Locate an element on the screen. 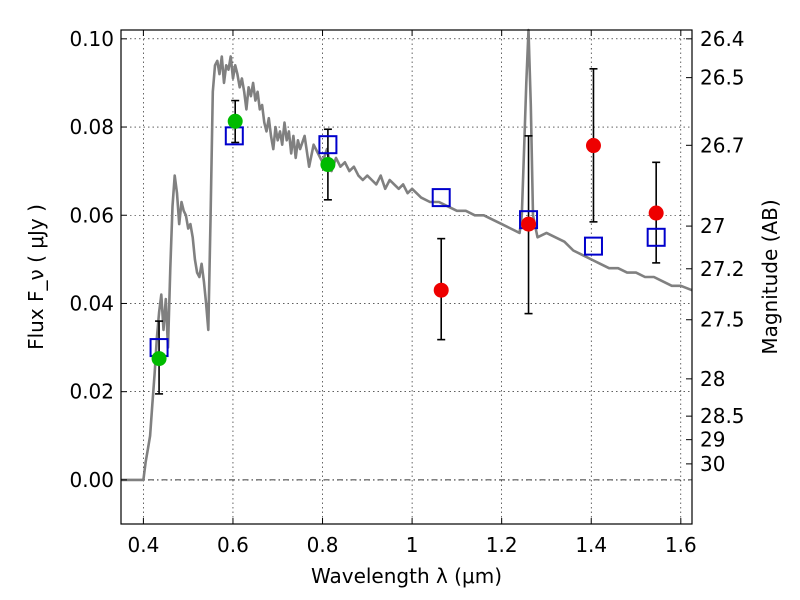 The width and height of the screenshot is (800, 600). mag-tick-label: 30 is located at coordinates (712, 464).